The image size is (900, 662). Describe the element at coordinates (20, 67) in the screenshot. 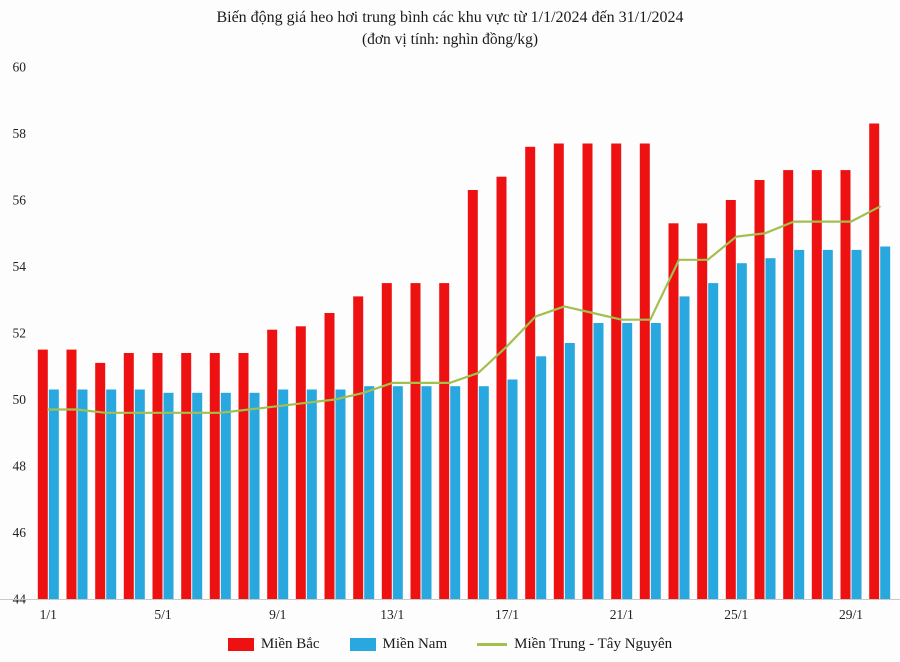

I see `y-axis-tick-label: 60` at that location.